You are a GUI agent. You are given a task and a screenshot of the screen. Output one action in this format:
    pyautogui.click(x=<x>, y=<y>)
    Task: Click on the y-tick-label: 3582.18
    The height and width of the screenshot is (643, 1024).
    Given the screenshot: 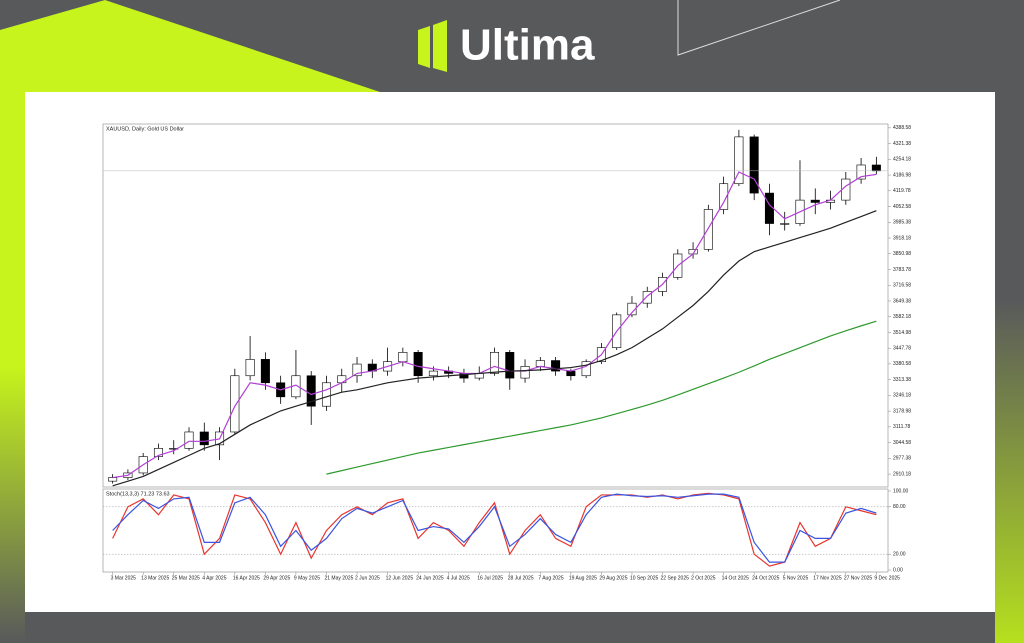 What is the action you would take?
    pyautogui.click(x=902, y=317)
    